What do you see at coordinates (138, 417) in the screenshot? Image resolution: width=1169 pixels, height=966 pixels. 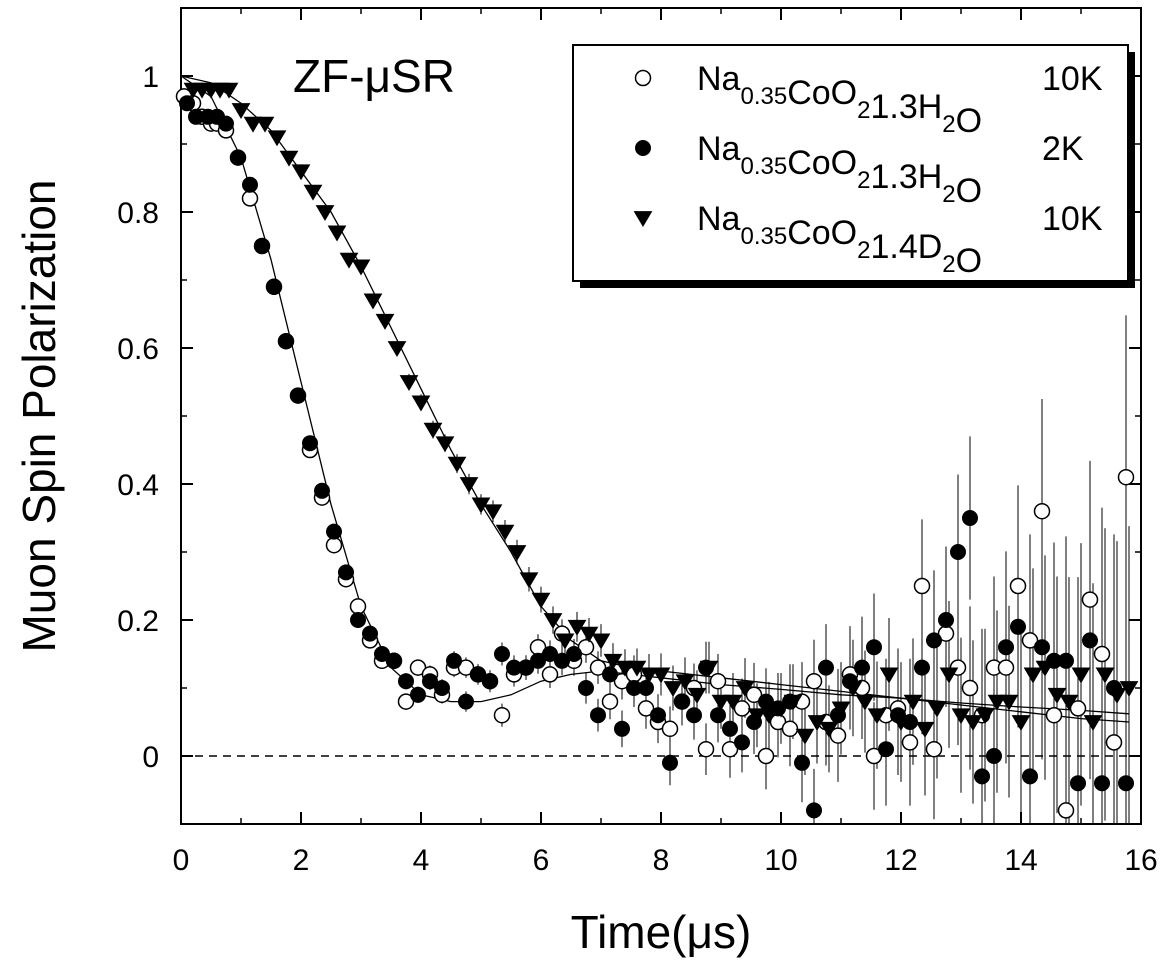 I see `y-tick-labels: 0 0.2 0.4 0.6 0.8 1` at bounding box center [138, 417].